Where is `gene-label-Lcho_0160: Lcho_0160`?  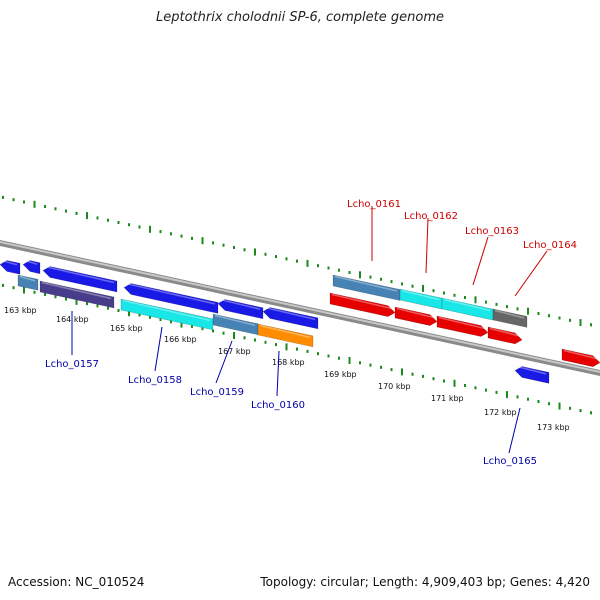 gene-label-Lcho_0160: Lcho_0160 is located at coordinates (278, 405).